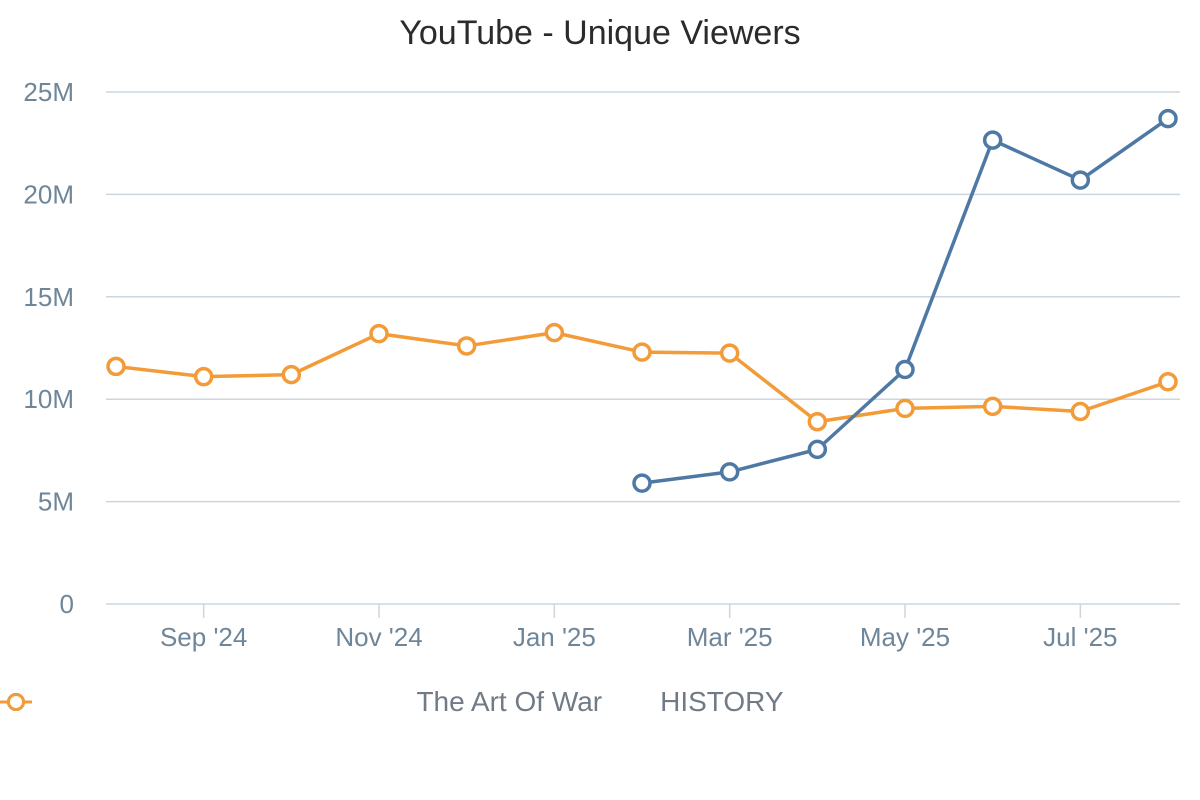 This screenshot has height=800, width=1200. Describe the element at coordinates (67, 604) in the screenshot. I see `y-tick-label: 0` at that location.